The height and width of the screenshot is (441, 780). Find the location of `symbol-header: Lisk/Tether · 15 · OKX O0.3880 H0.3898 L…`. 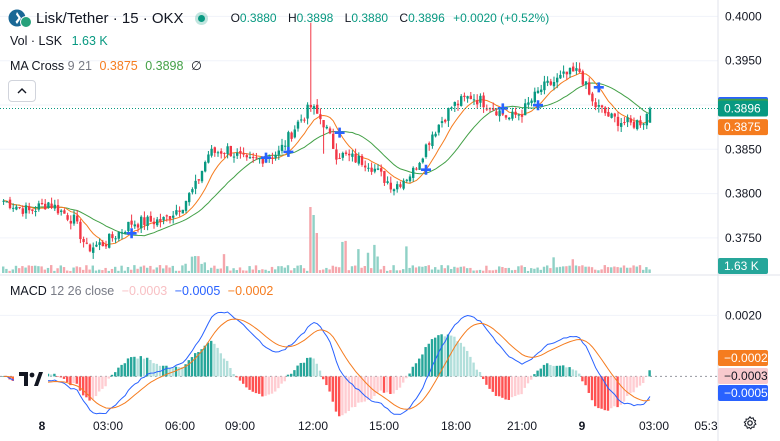

symbol-header: Lisk/Tether · 15 · OKX O0.3880 H0.3898 L… is located at coordinates (278, 18).